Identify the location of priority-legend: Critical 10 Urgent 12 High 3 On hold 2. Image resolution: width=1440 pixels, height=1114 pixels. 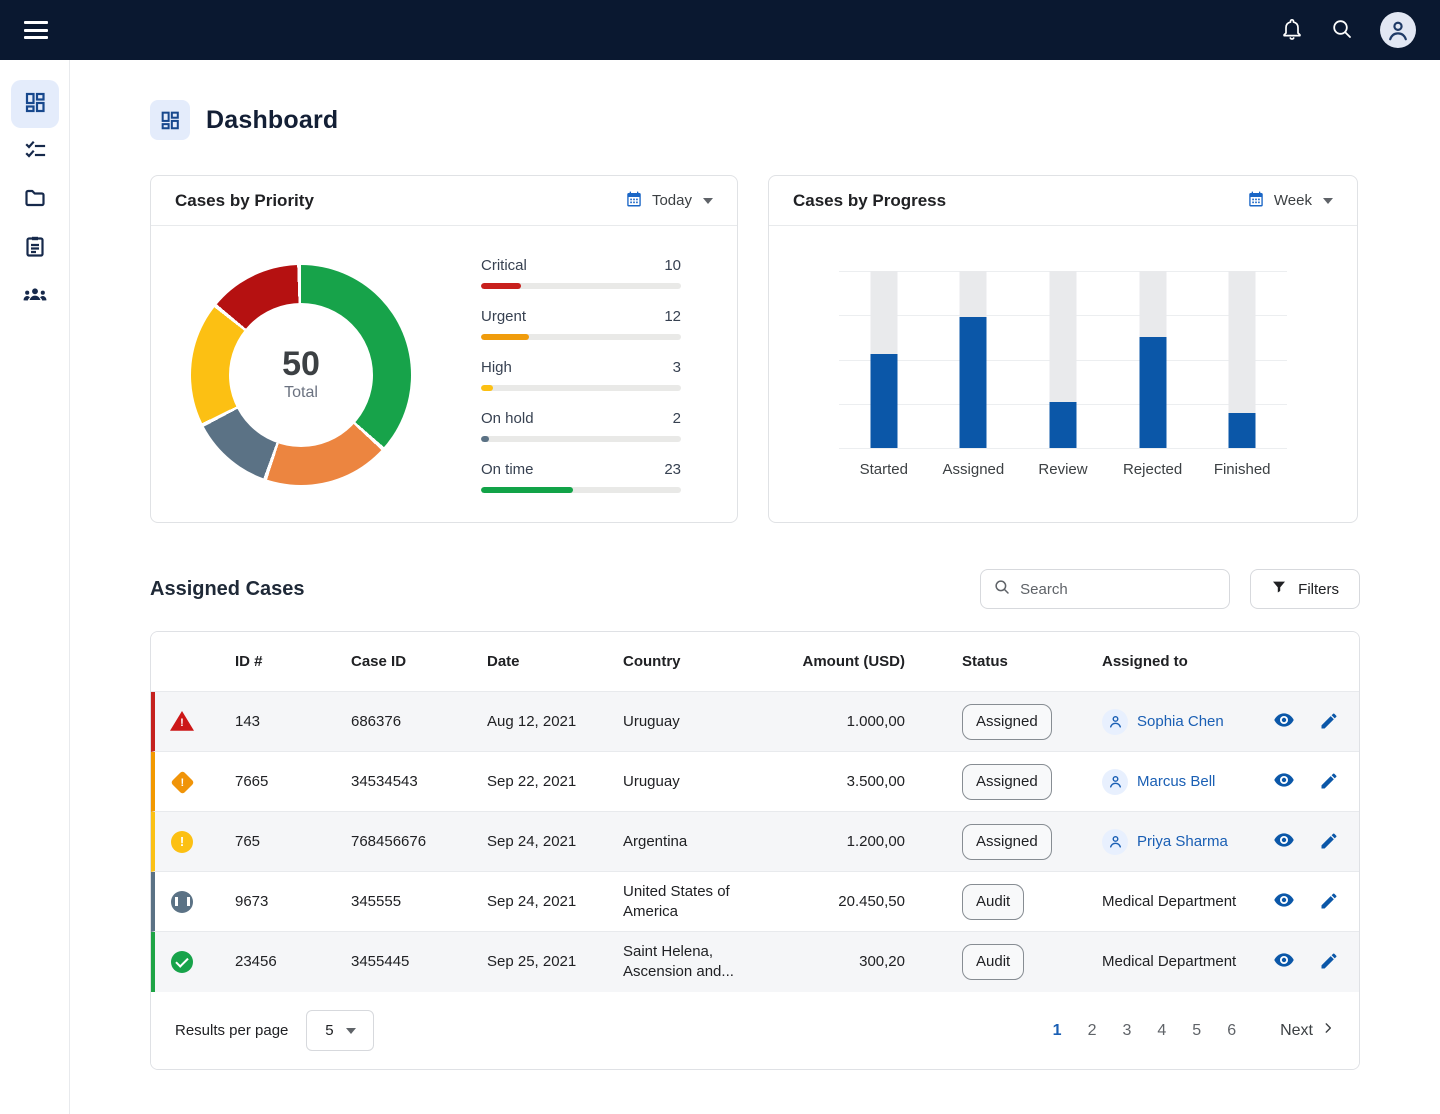
(581, 375).